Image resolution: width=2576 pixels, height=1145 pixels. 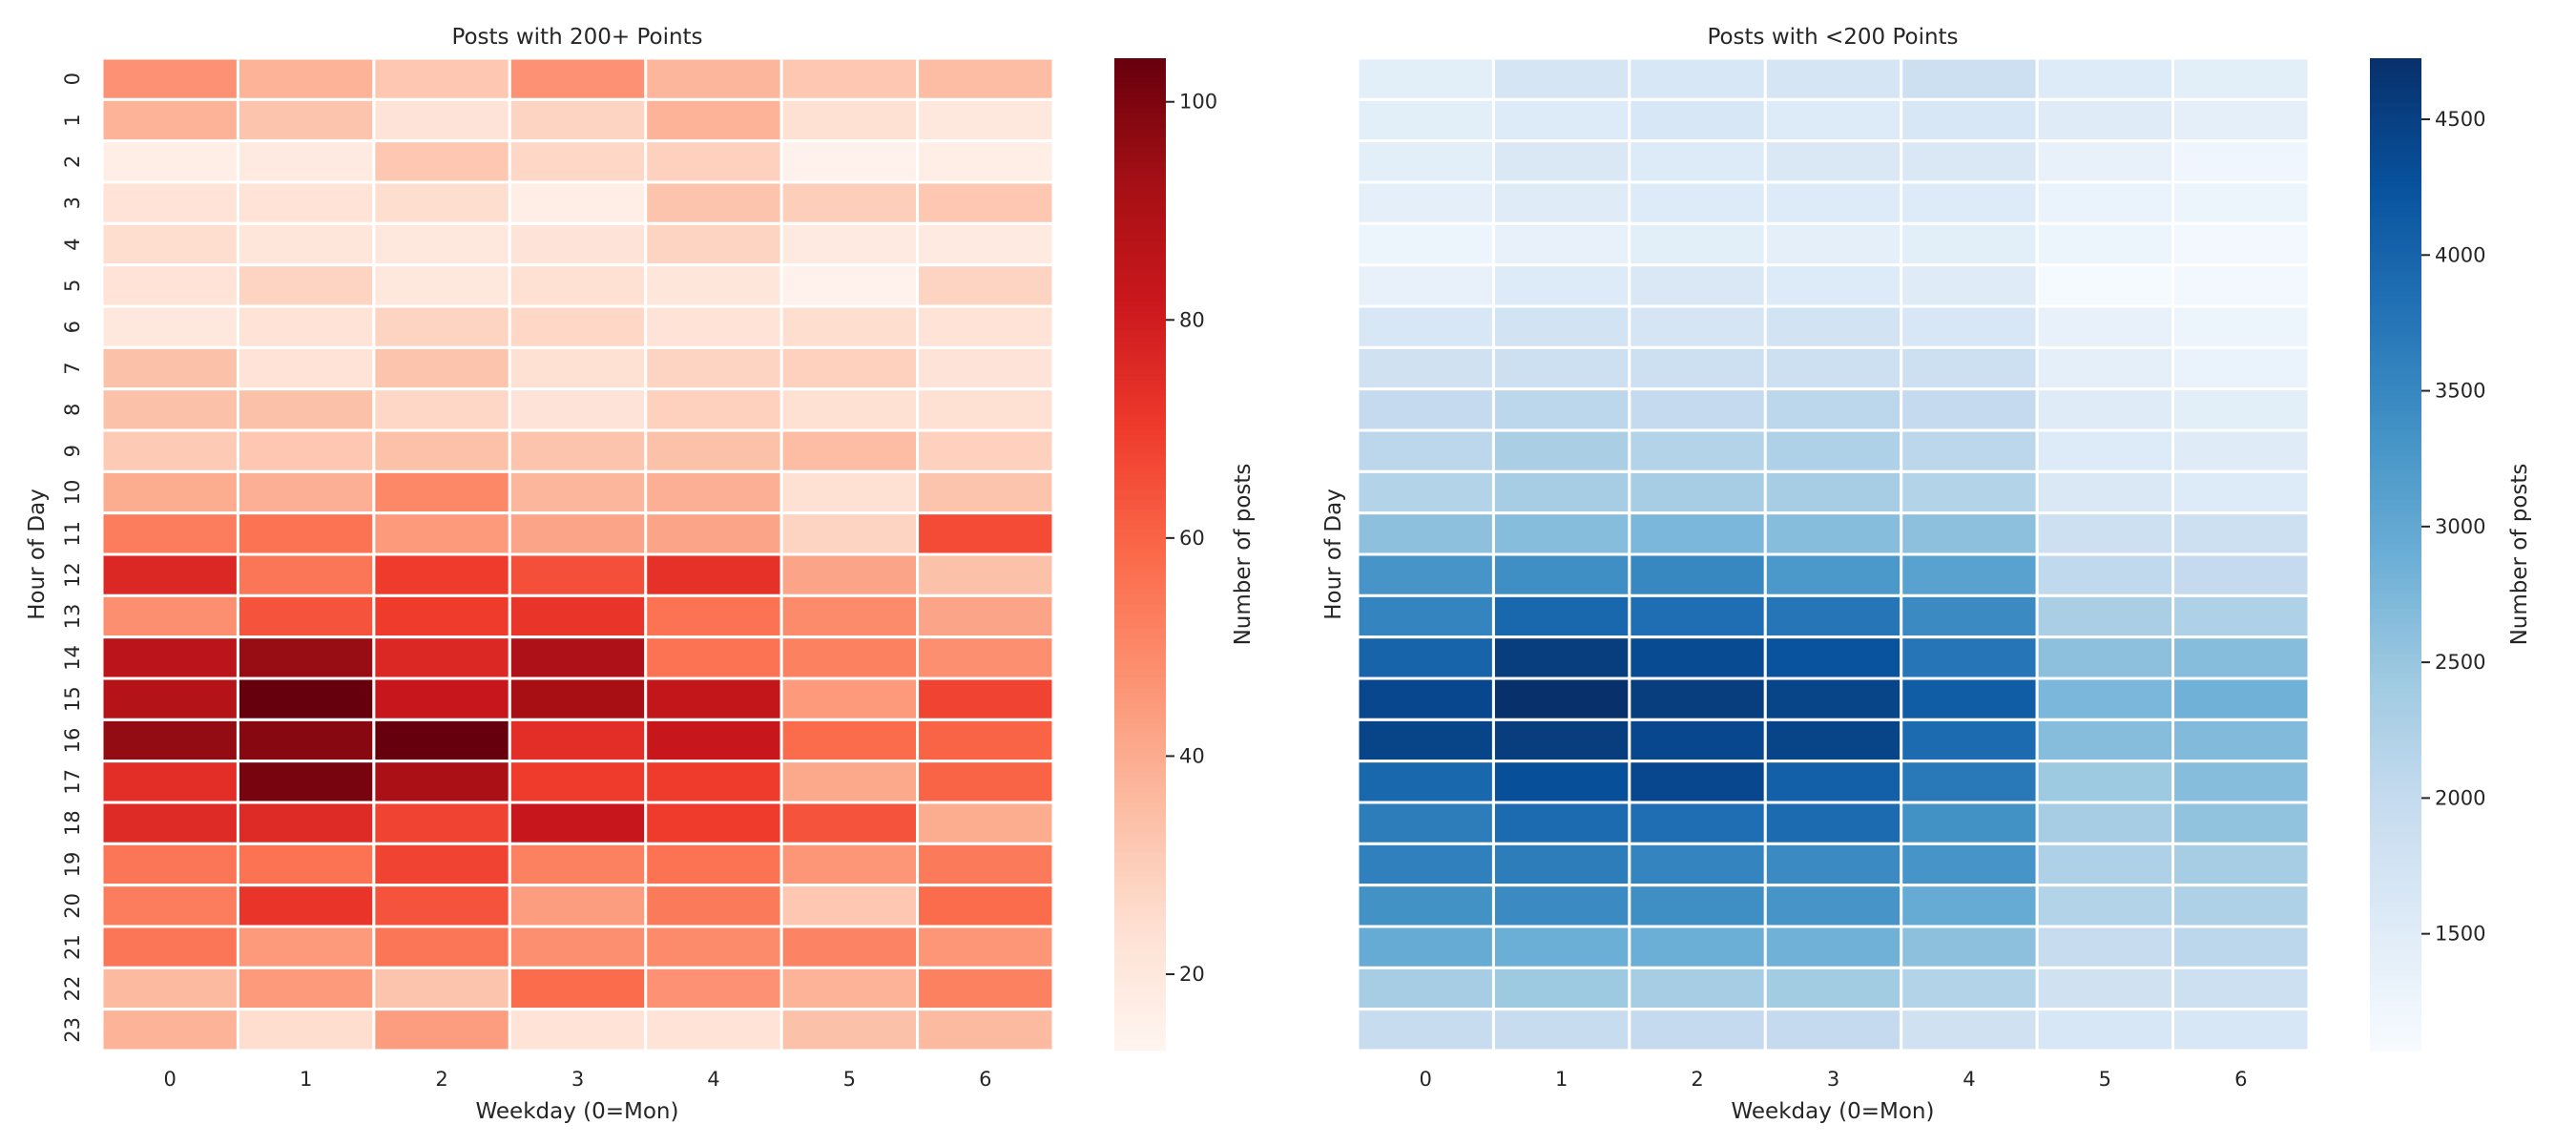 I want to click on y-tick-label: 7, so click(x=72, y=368).